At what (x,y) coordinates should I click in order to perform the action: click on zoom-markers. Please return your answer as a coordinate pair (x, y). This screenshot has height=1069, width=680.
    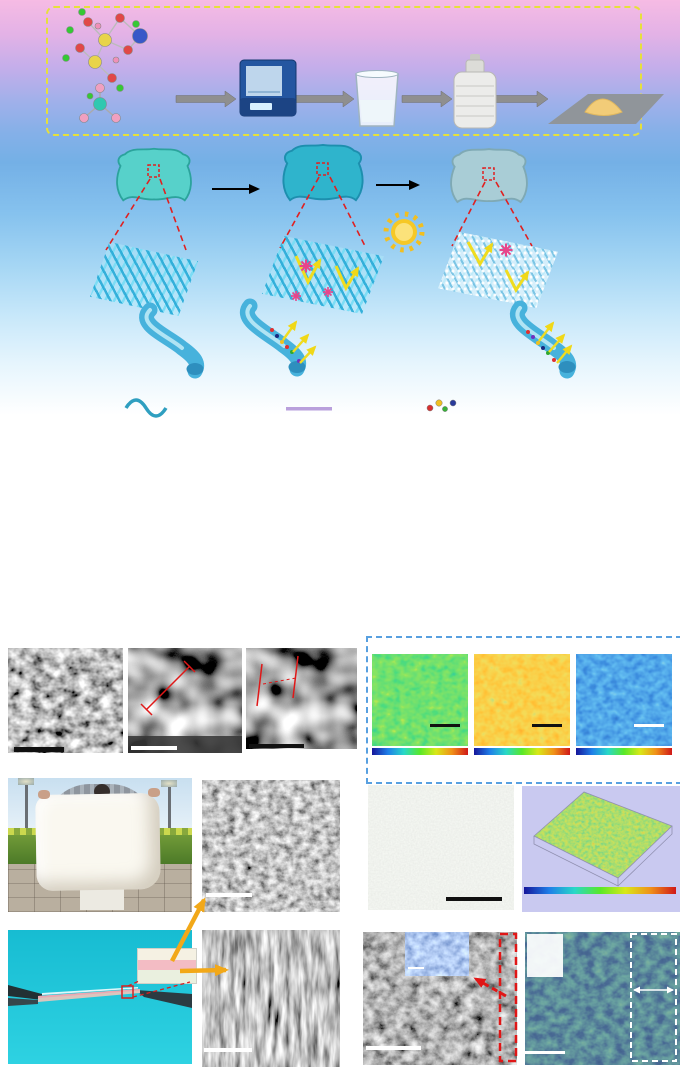
    Looking at the image, I should click on (319, 206).